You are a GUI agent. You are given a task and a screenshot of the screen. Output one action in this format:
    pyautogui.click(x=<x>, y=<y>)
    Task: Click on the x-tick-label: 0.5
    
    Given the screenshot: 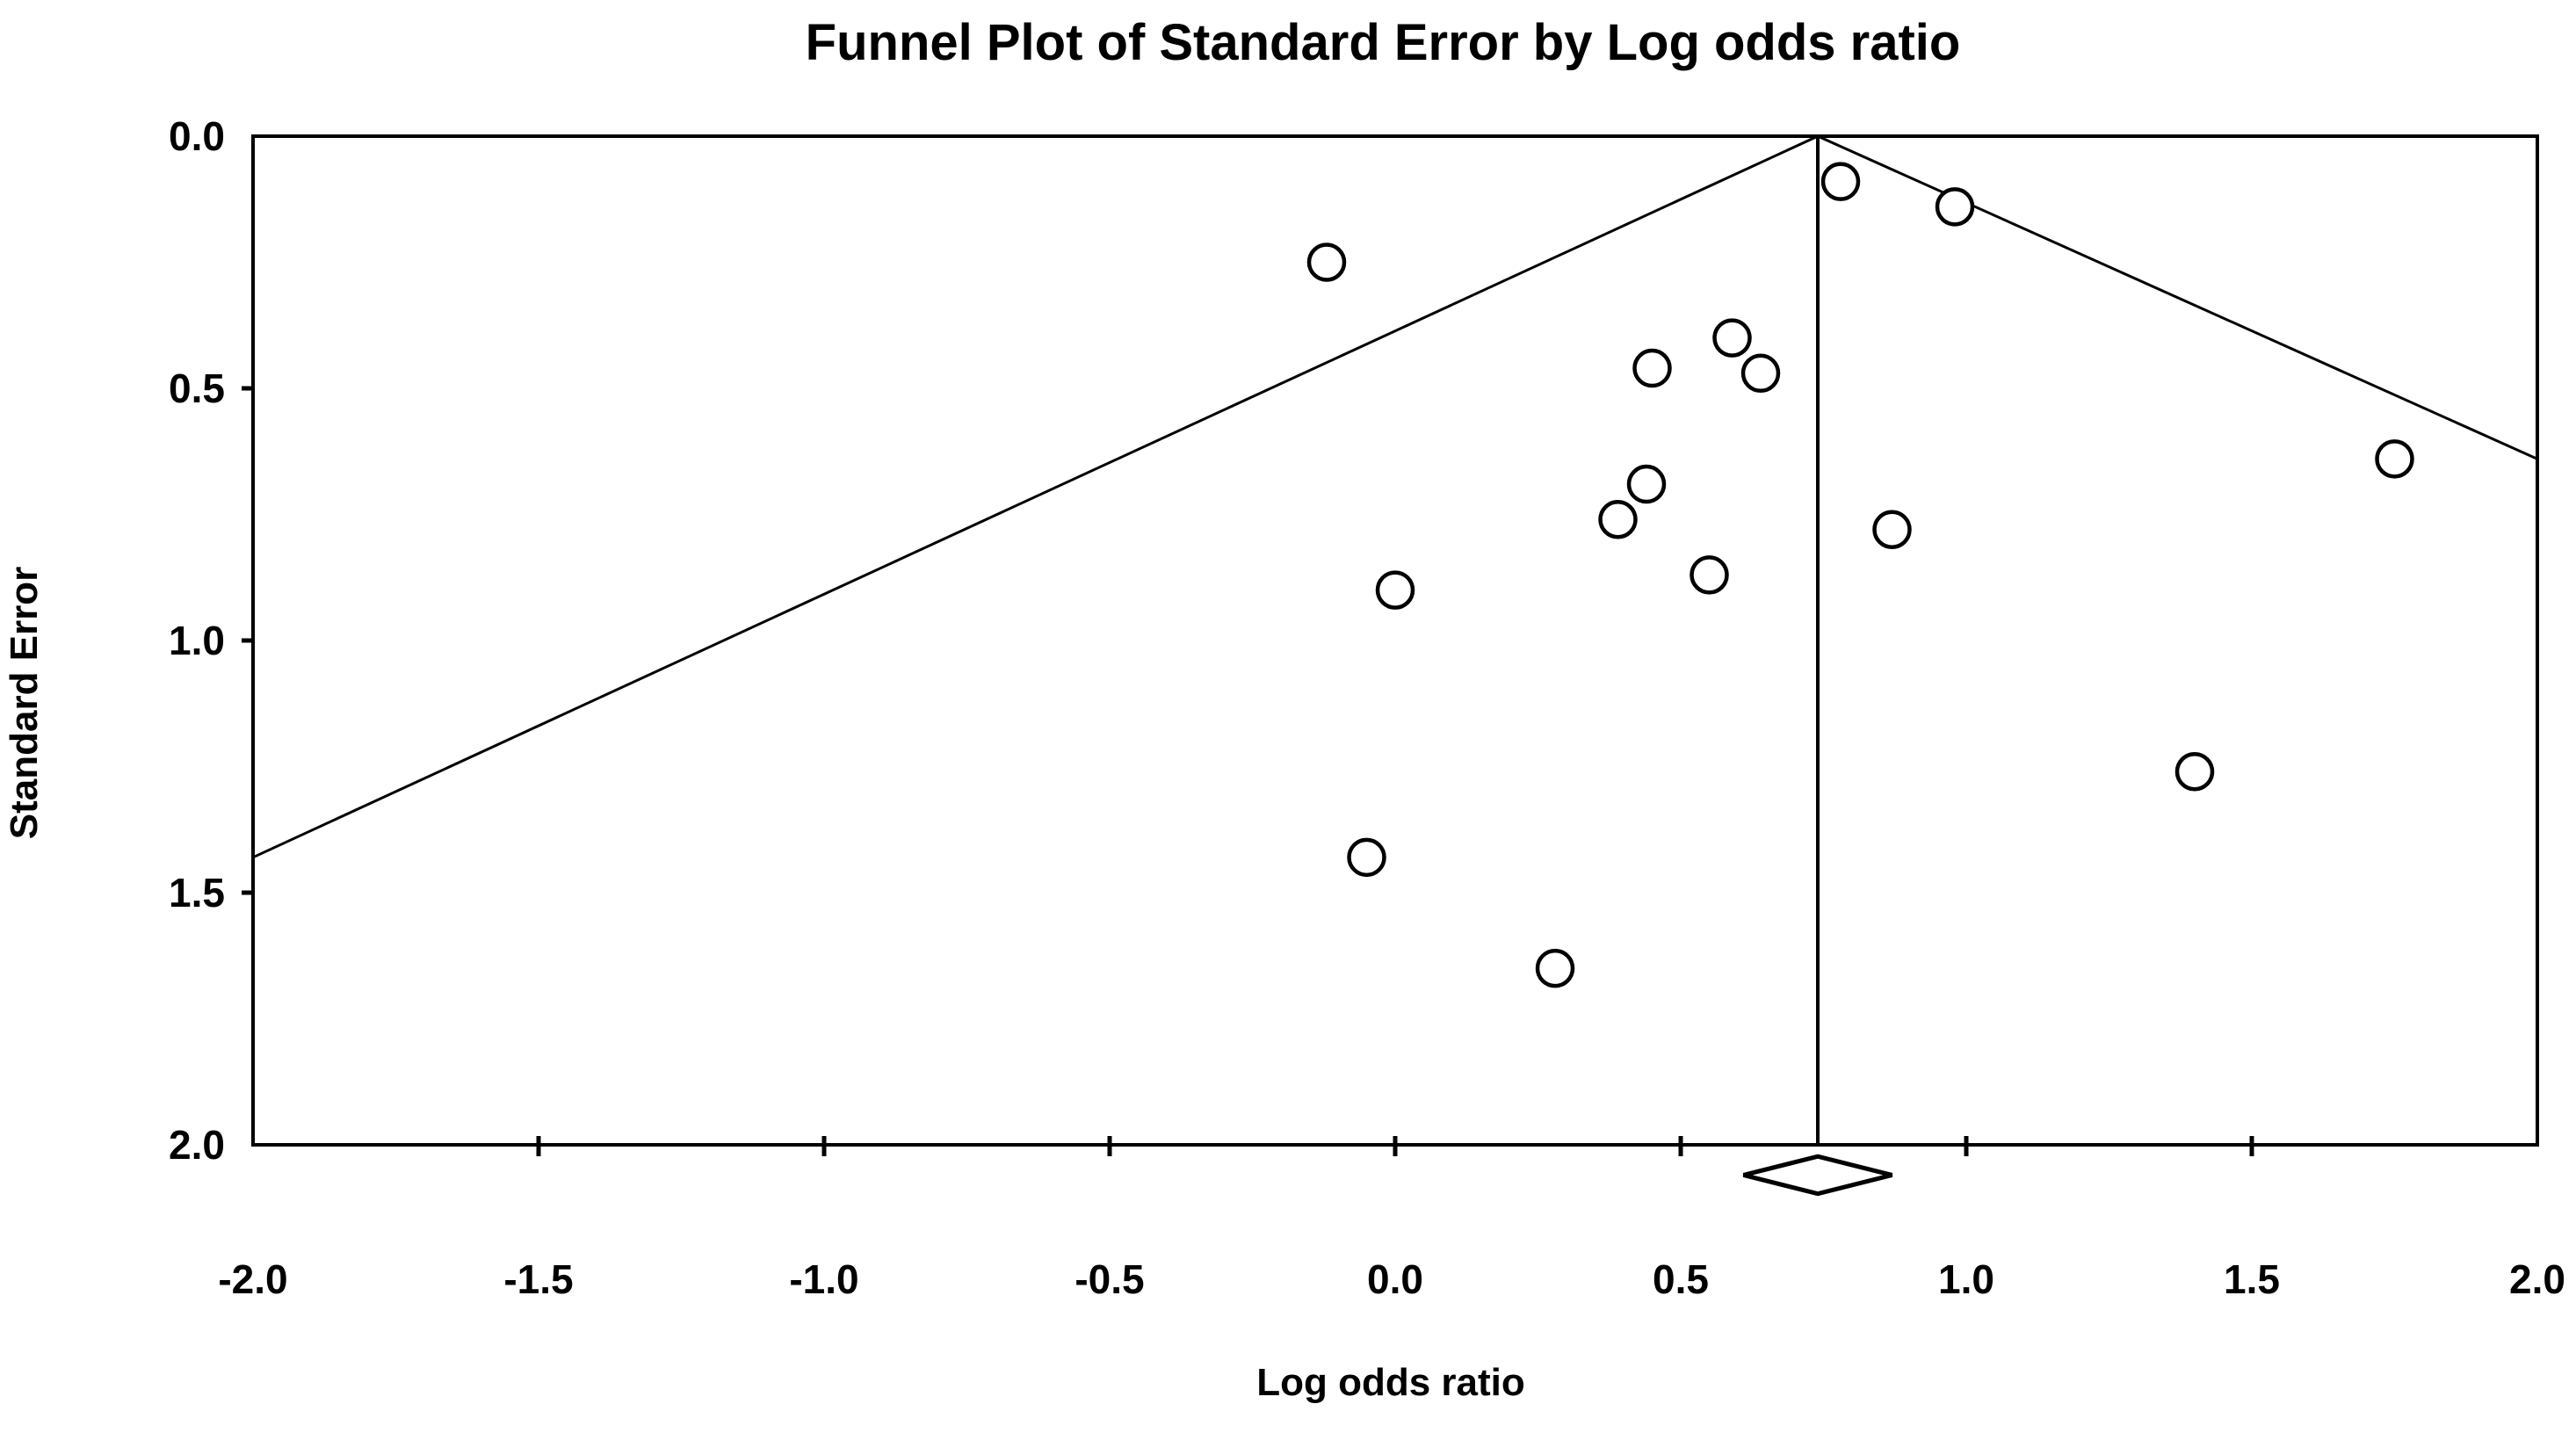 What is the action you would take?
    pyautogui.click(x=1681, y=1279)
    